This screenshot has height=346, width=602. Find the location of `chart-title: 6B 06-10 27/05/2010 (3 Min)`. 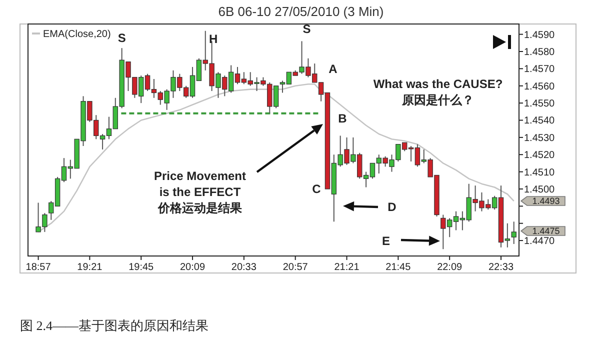

chart-title: 6B 06-10 27/05/2010 (3 Min) is located at coordinates (301, 11).